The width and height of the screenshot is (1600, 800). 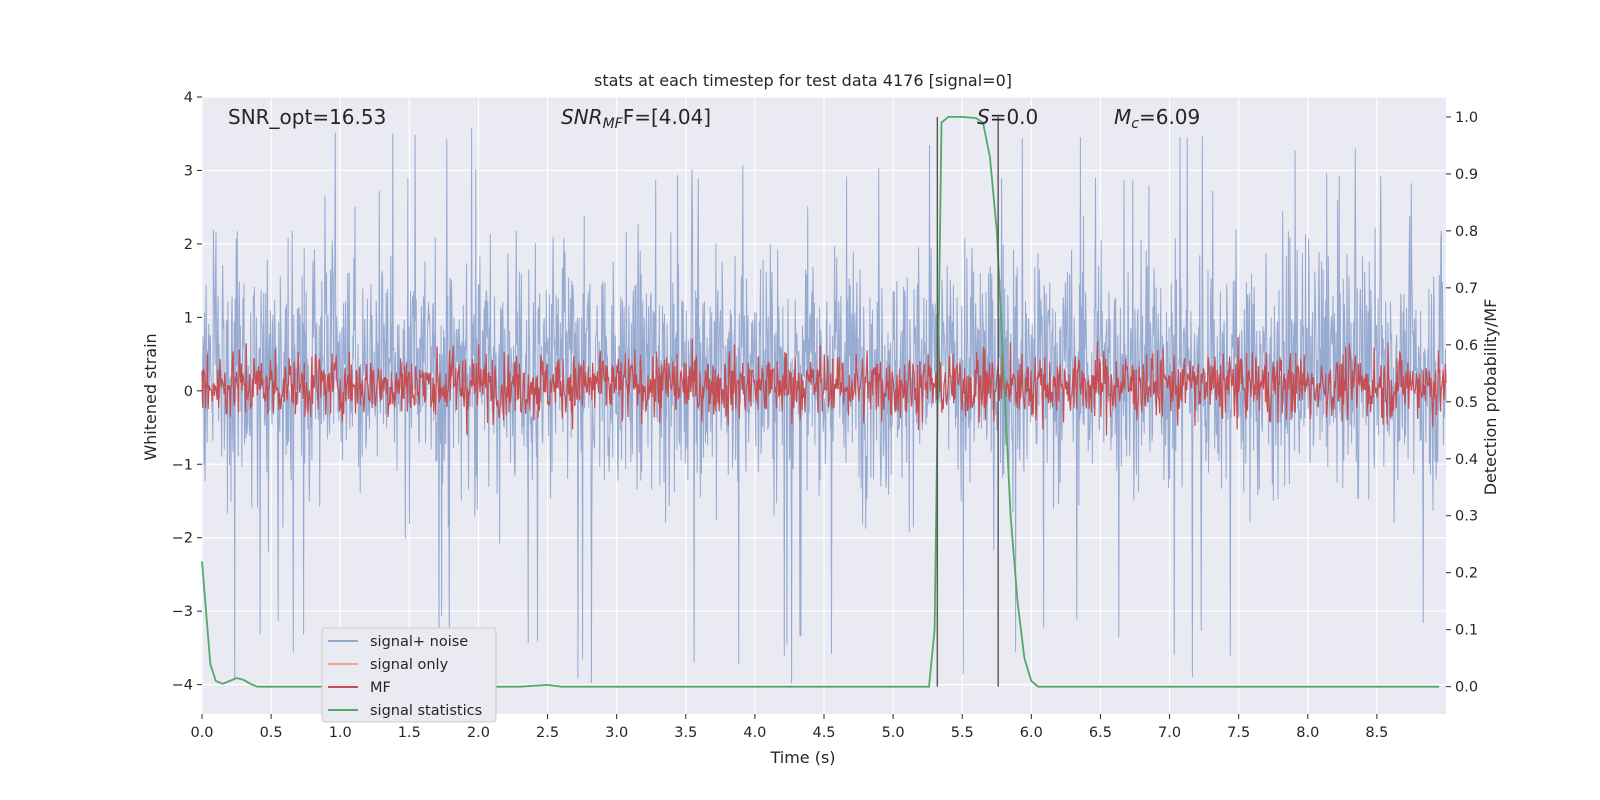 I want to click on legend-box, so click(x=409, y=675).